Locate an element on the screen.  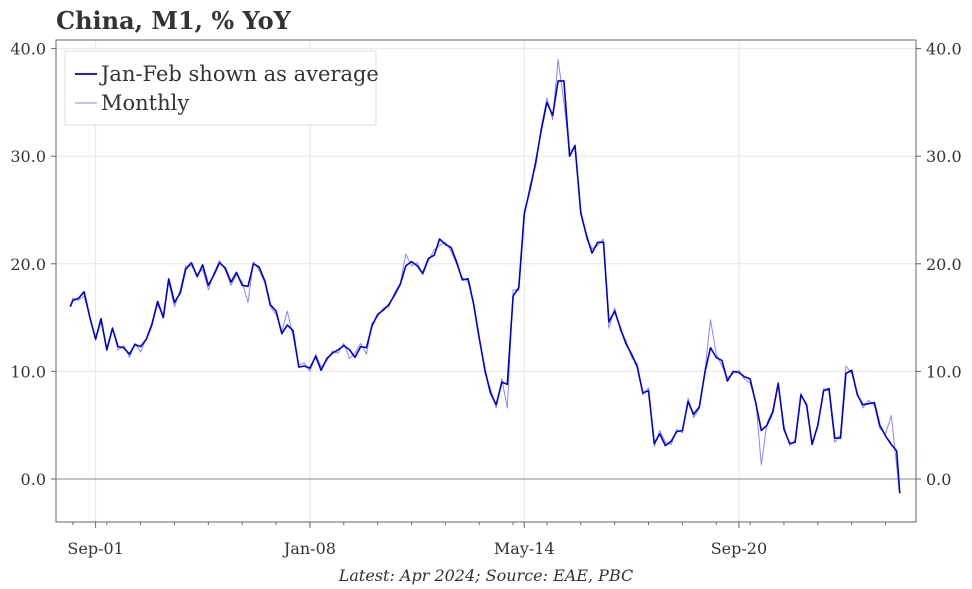
legend: Jan-Feb shown as average Monthly is located at coordinates (221, 88).